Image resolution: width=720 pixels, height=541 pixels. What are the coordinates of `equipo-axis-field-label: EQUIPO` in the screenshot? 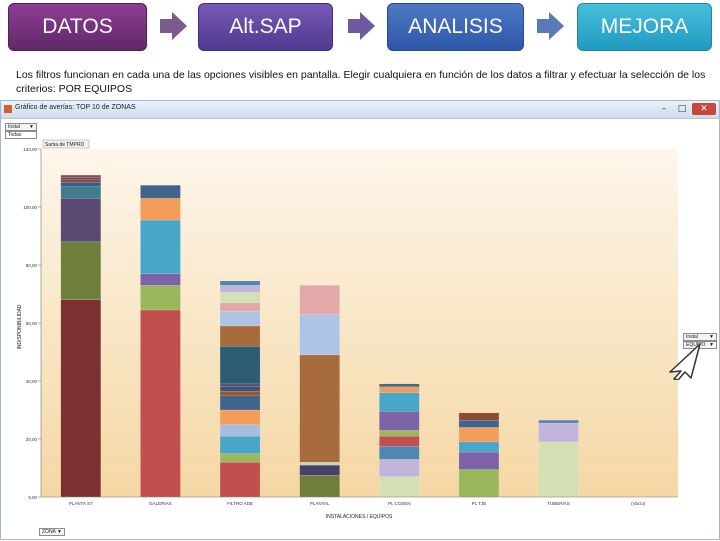 It's located at (696, 345).